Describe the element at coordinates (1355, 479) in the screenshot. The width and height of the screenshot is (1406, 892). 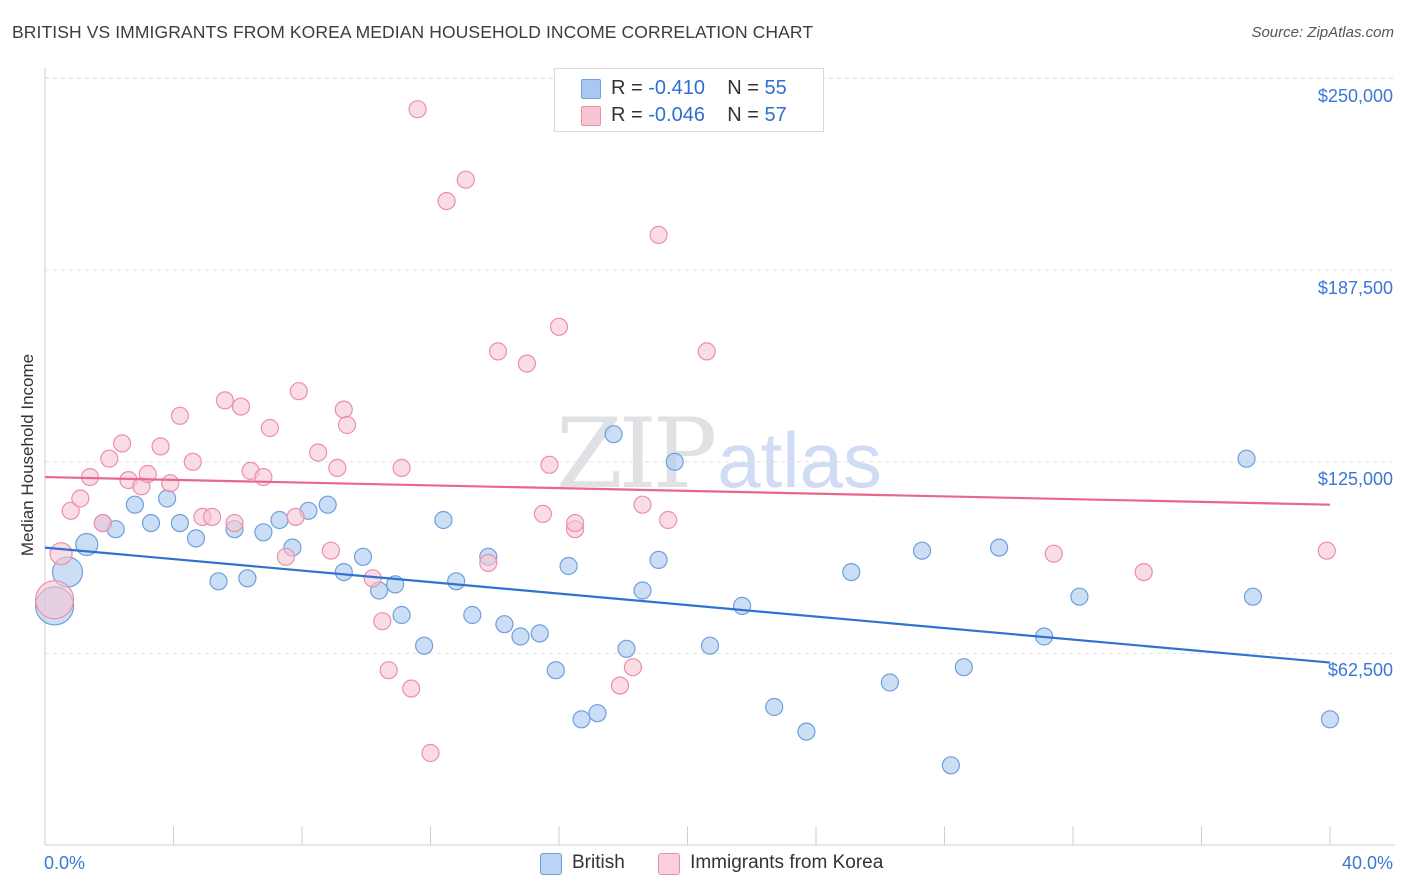
I see `y-tick-label-125000: $125,000` at that location.